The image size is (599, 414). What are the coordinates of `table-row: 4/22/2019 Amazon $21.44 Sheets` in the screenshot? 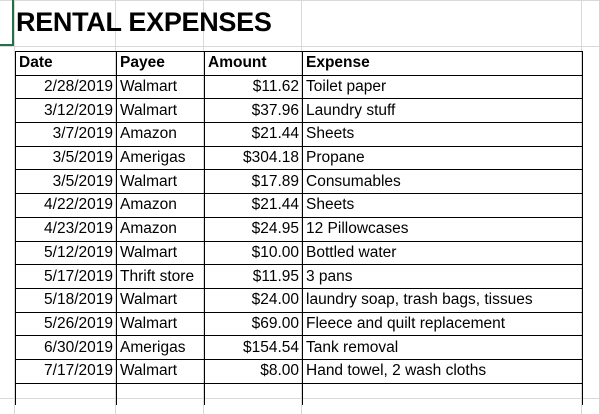 It's located at (299, 205).